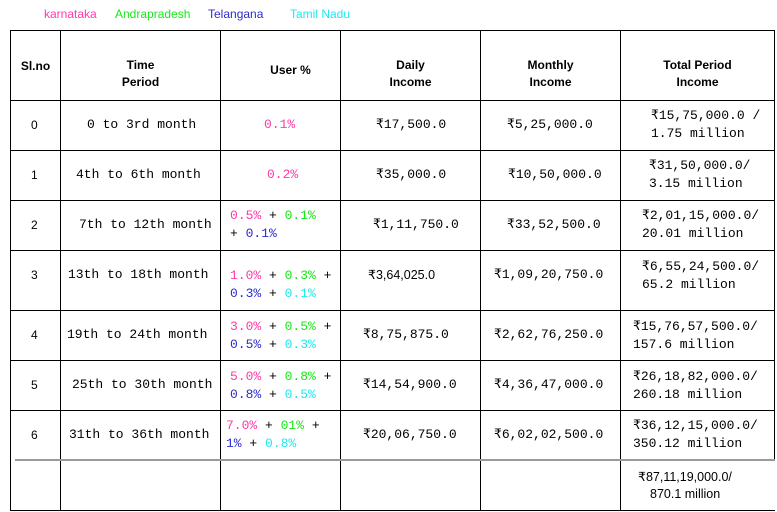 The width and height of the screenshot is (777, 512). What do you see at coordinates (34, 335) in the screenshot?
I see `row-4-slno: 4` at bounding box center [34, 335].